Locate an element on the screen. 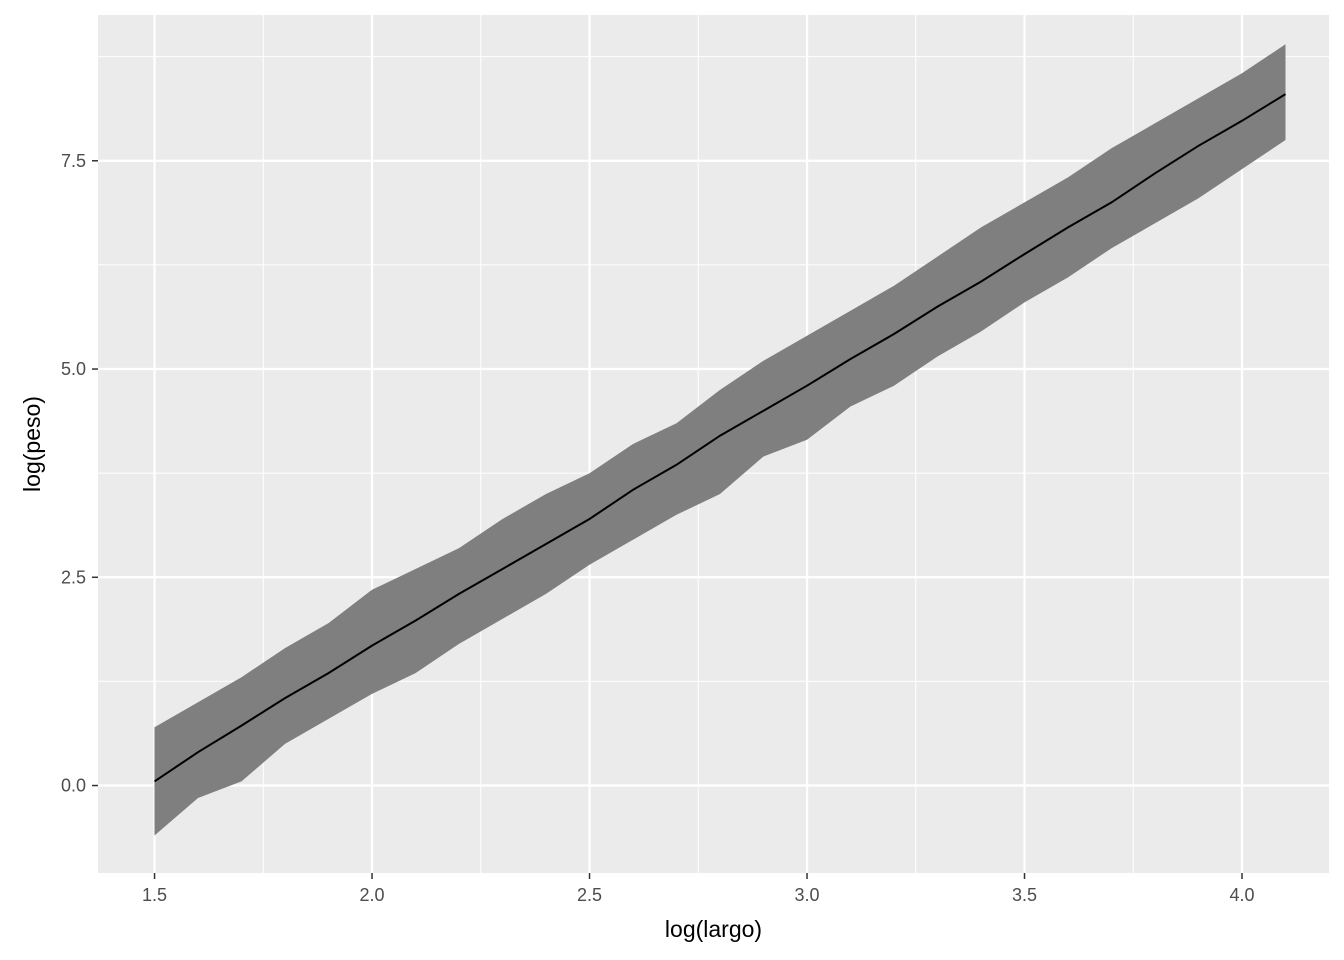 This screenshot has height=960, width=1344. x-tick-label: 3.5 is located at coordinates (1024, 895).